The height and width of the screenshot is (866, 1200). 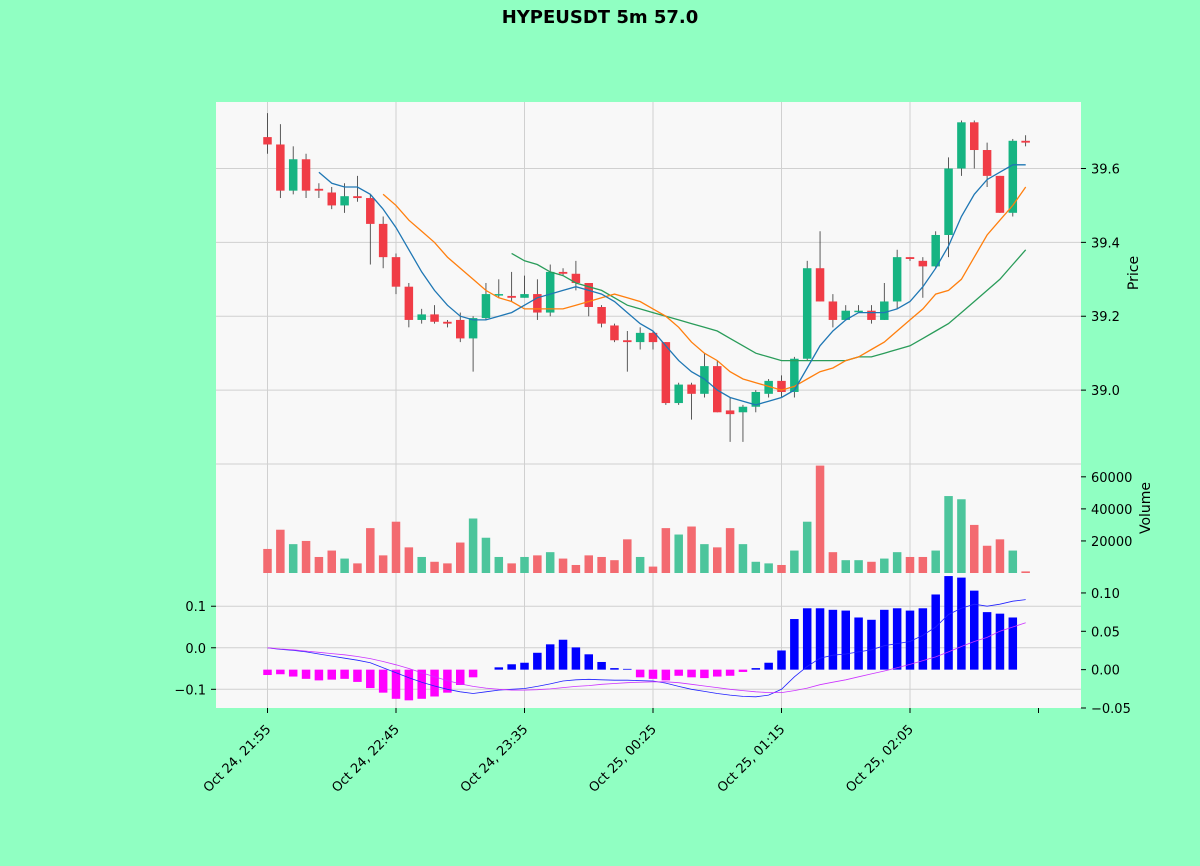 What do you see at coordinates (769, 305) in the screenshot?
I see `ma-slow-line` at bounding box center [769, 305].